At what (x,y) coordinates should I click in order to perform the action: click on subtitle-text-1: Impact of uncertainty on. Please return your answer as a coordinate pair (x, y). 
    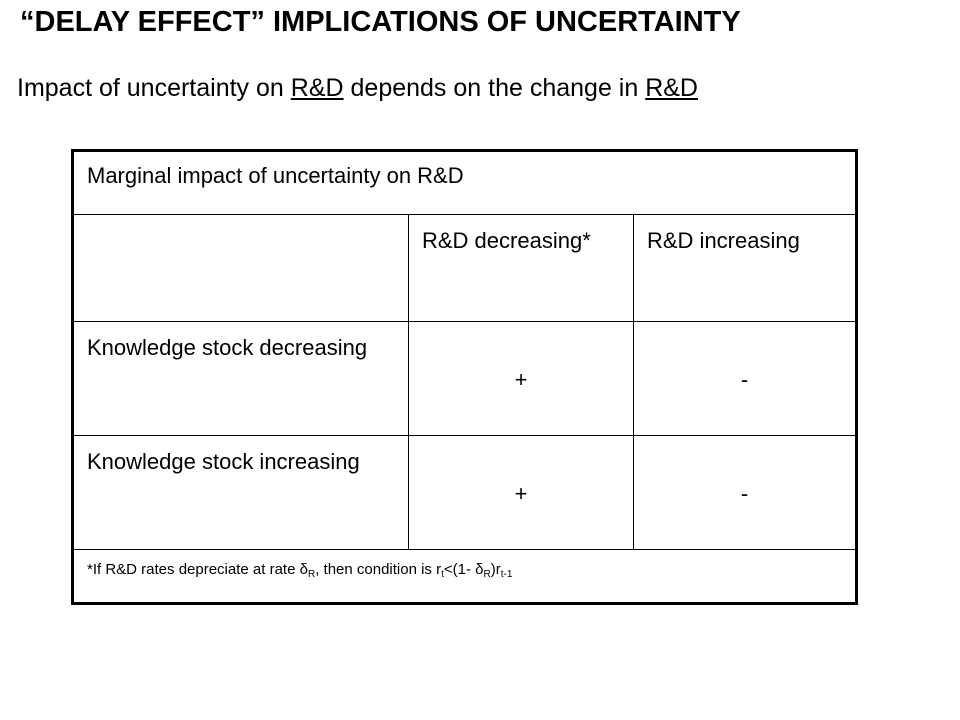
    Looking at the image, I should click on (154, 88).